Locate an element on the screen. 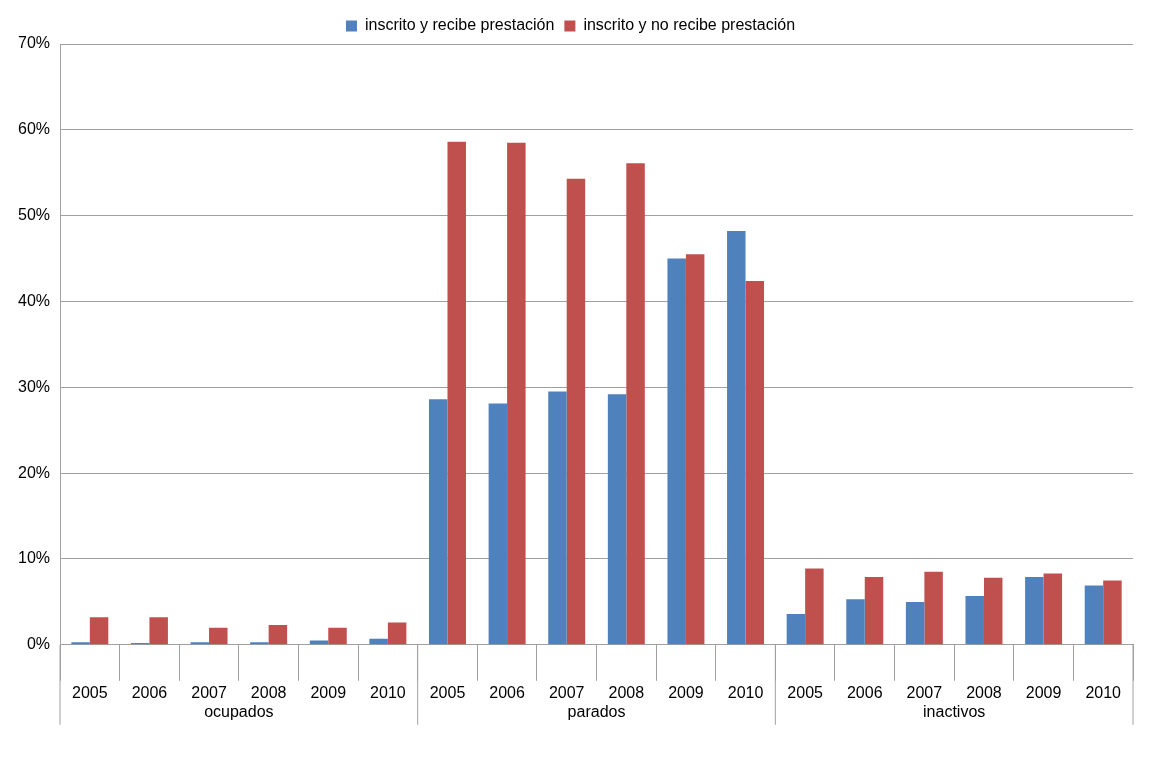 Image resolution: width=1155 pixels, height=760 pixels. y-tick-label: 60% is located at coordinates (34, 129).